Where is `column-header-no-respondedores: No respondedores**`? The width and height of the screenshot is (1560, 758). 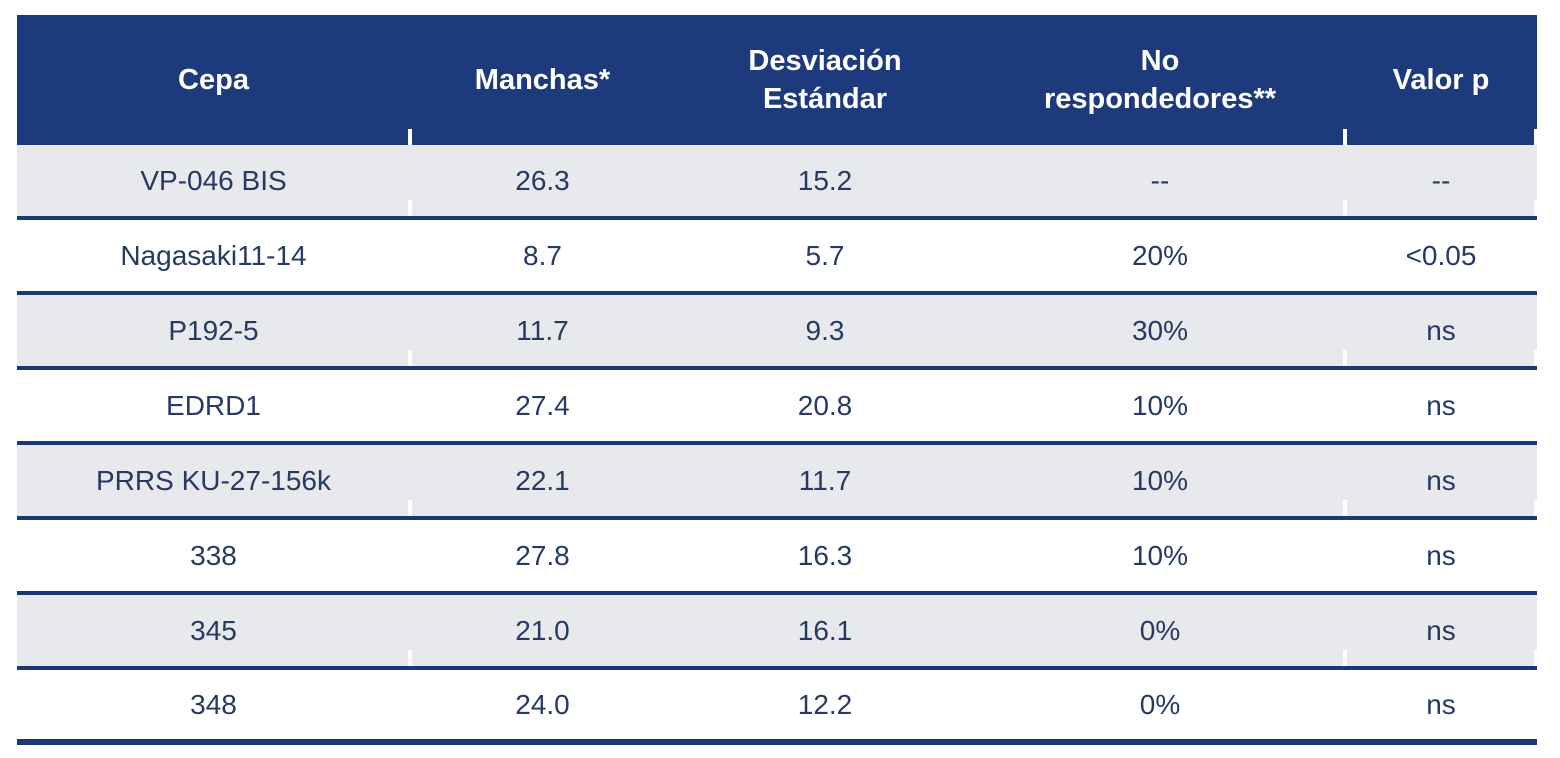 column-header-no-respondedores: No respondedores** is located at coordinates (1160, 80).